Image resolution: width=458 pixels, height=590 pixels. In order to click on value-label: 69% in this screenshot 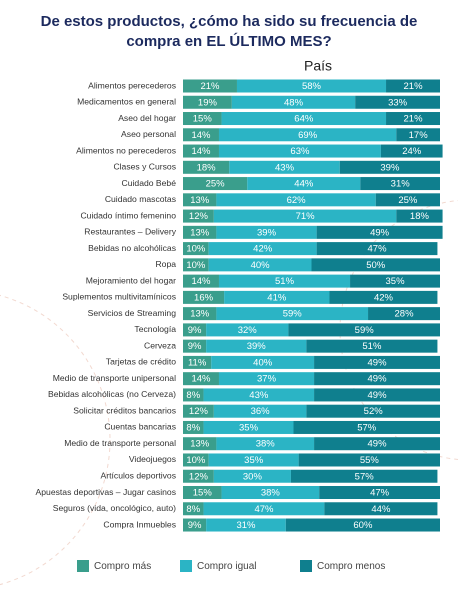, I will do `click(308, 135)`.